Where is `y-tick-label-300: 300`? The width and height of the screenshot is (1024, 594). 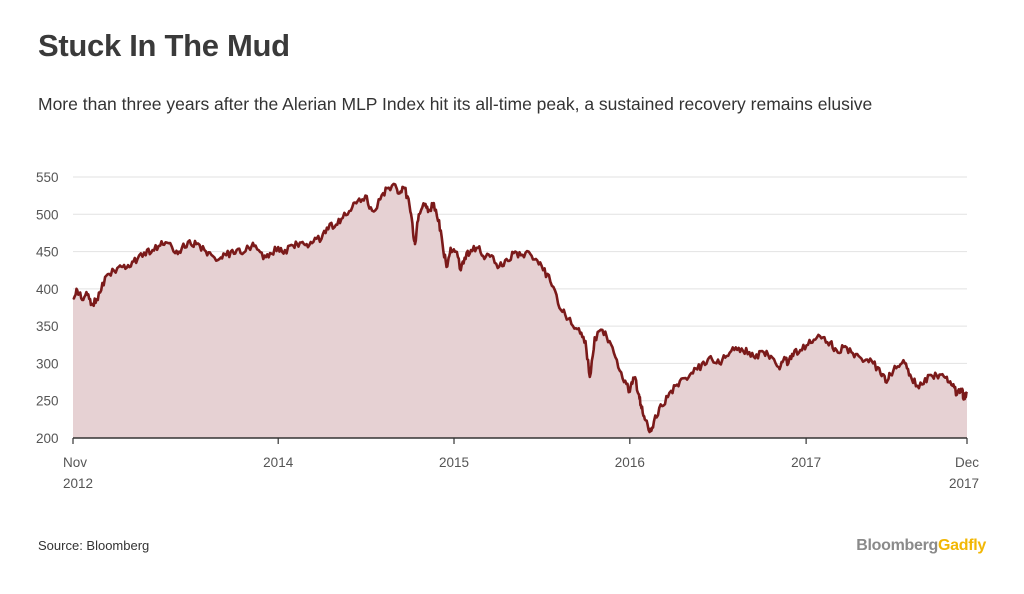
y-tick-label-300: 300 is located at coordinates (47, 363).